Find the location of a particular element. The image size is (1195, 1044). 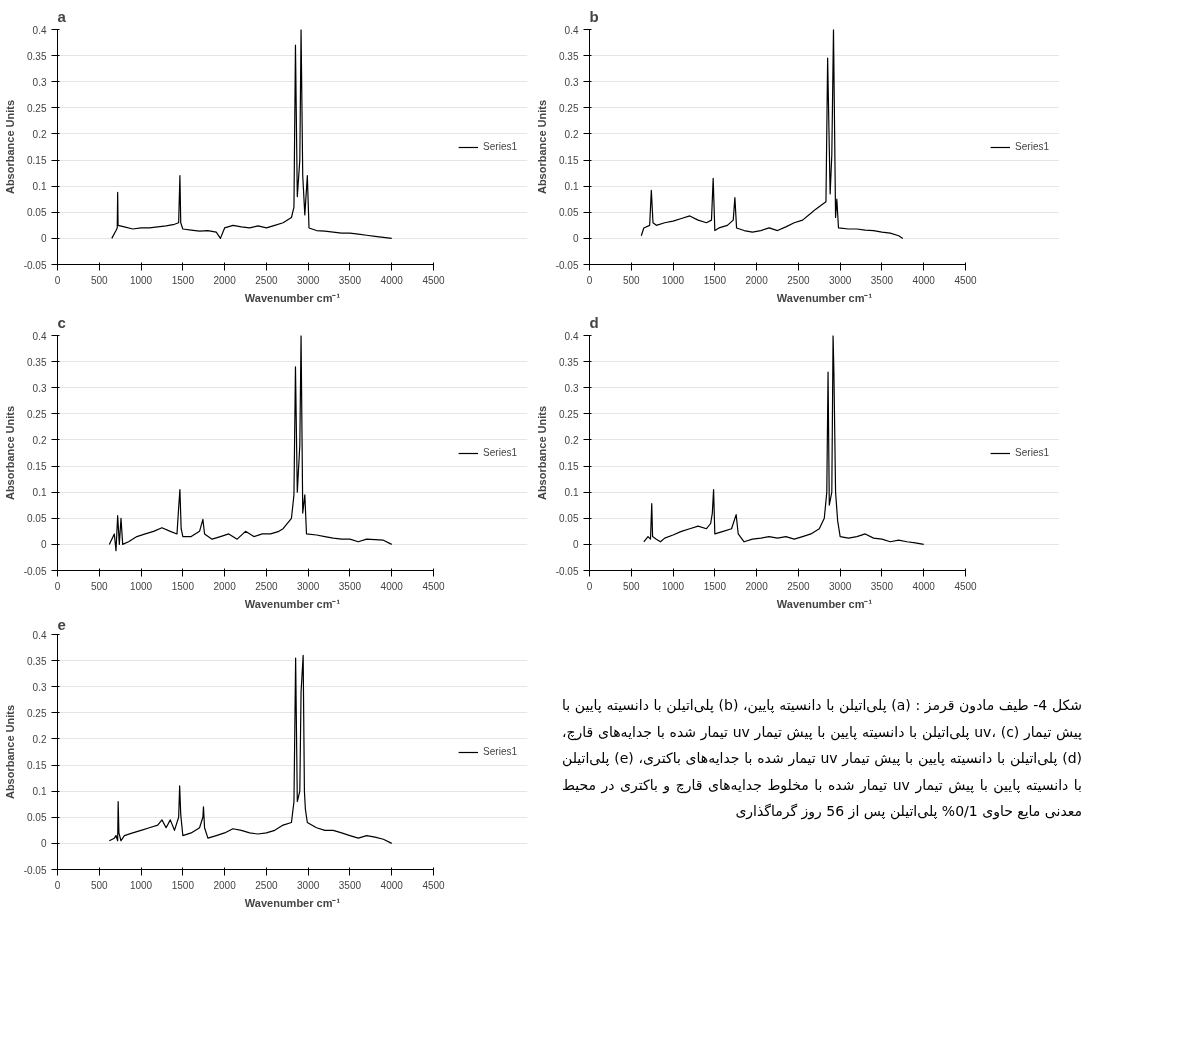

chart-title: e is located at coordinates (61, 624).